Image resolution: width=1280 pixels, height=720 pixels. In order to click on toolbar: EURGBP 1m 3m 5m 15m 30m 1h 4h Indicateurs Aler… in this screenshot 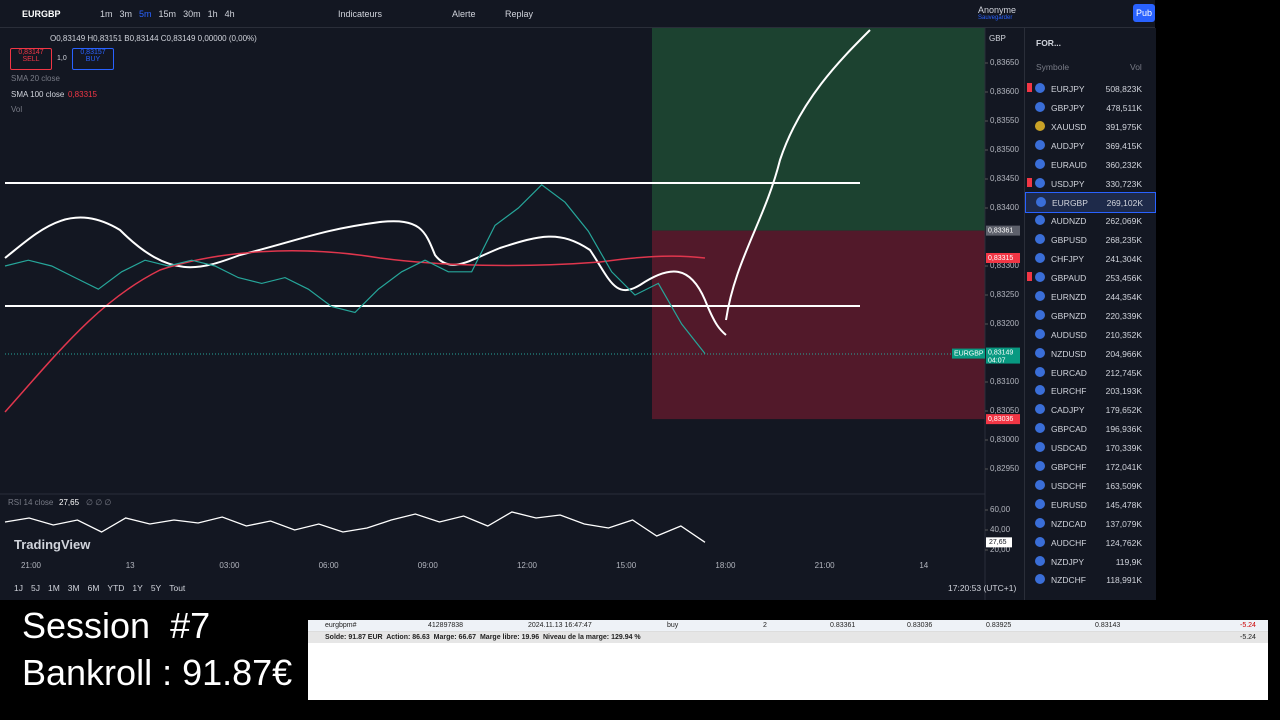, I will do `click(578, 14)`.